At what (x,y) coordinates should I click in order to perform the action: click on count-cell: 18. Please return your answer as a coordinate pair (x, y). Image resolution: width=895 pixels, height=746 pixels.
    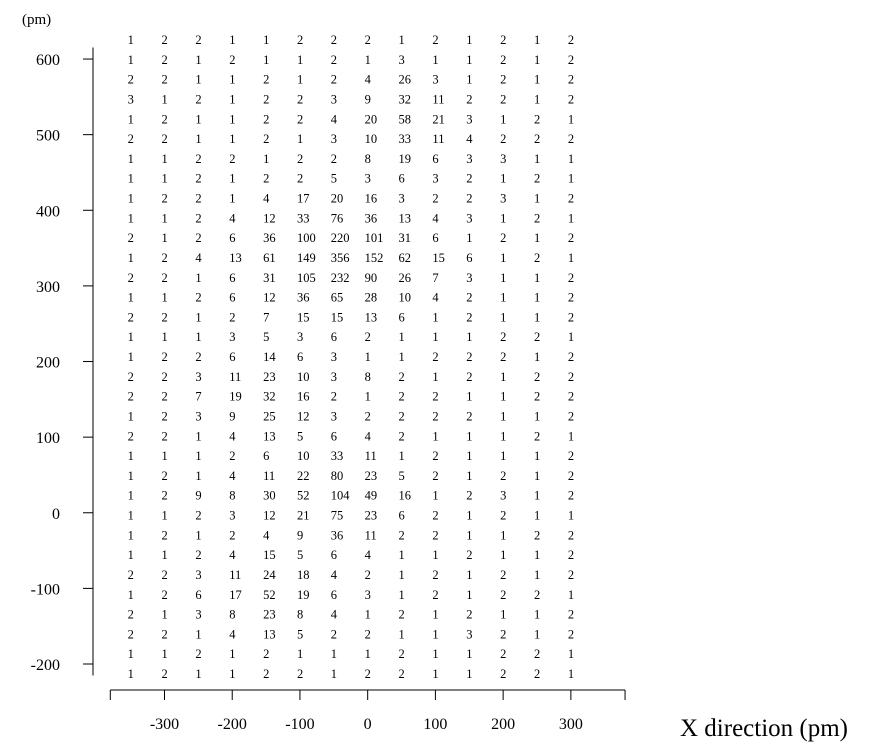
    Looking at the image, I should click on (303, 575).